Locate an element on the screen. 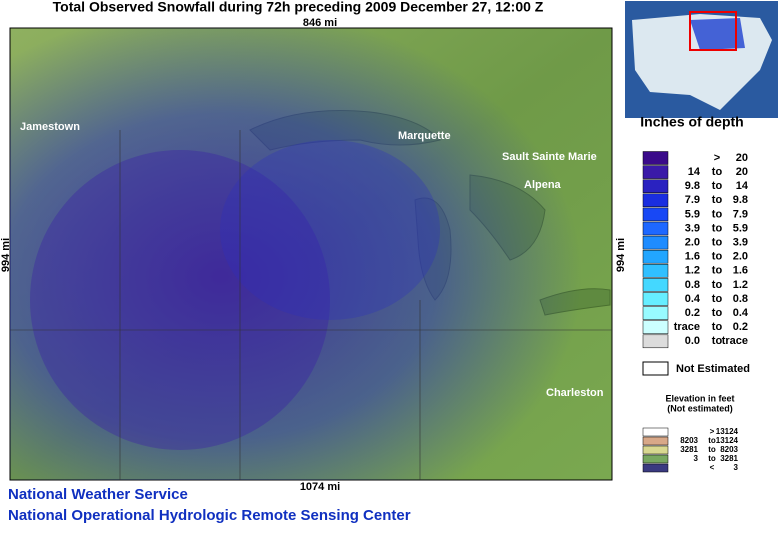  elevation-title: (Not estimated) is located at coordinates (700, 408).